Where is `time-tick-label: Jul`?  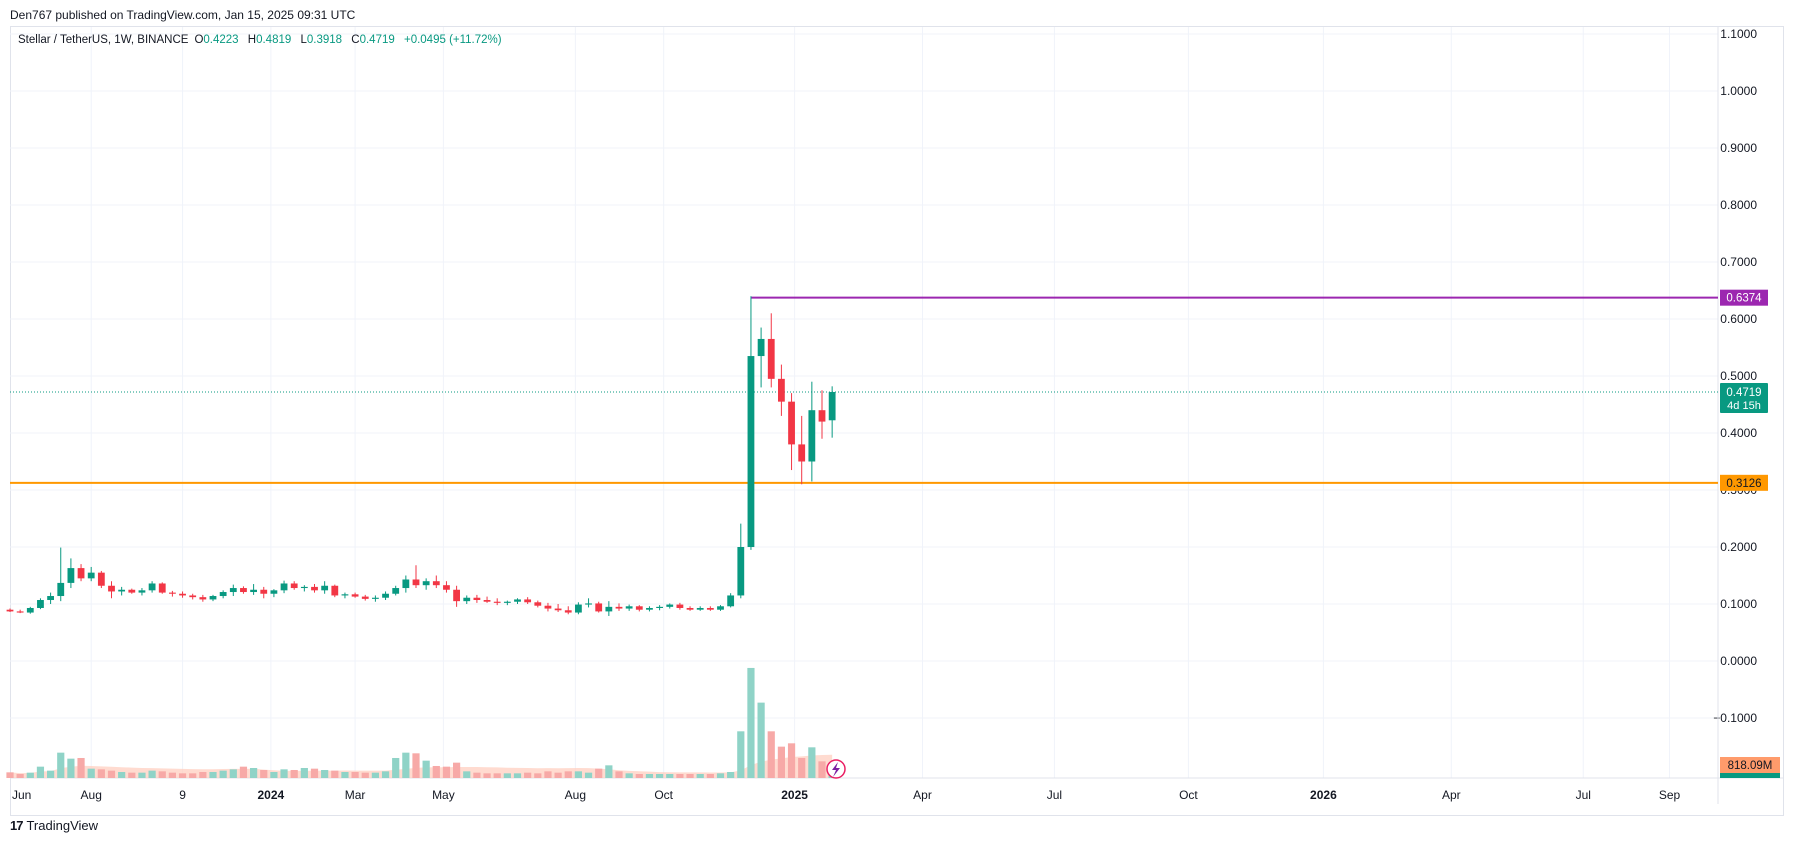
time-tick-label: Jul is located at coordinates (1054, 795).